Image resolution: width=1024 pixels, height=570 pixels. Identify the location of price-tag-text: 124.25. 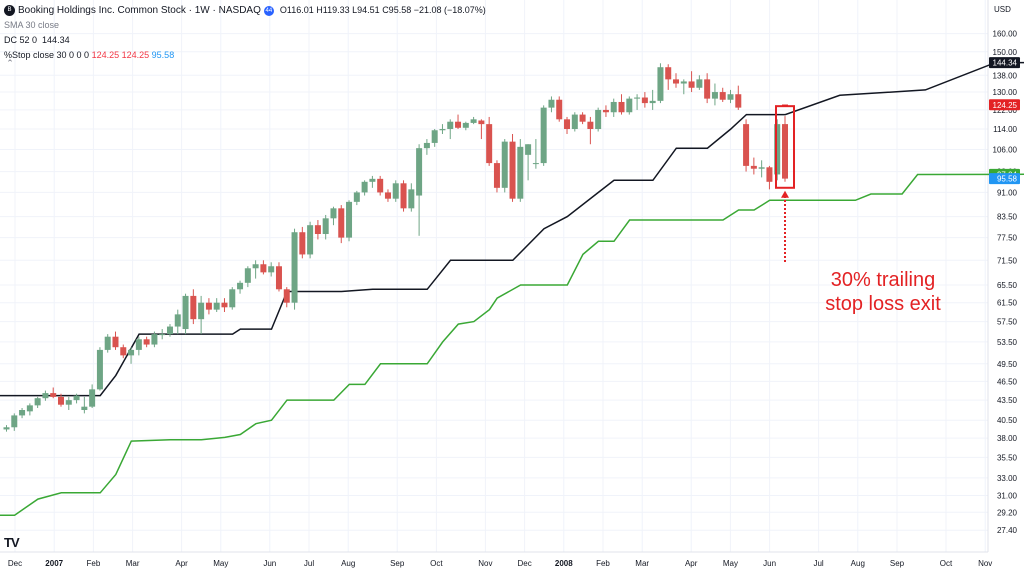
(1005, 105).